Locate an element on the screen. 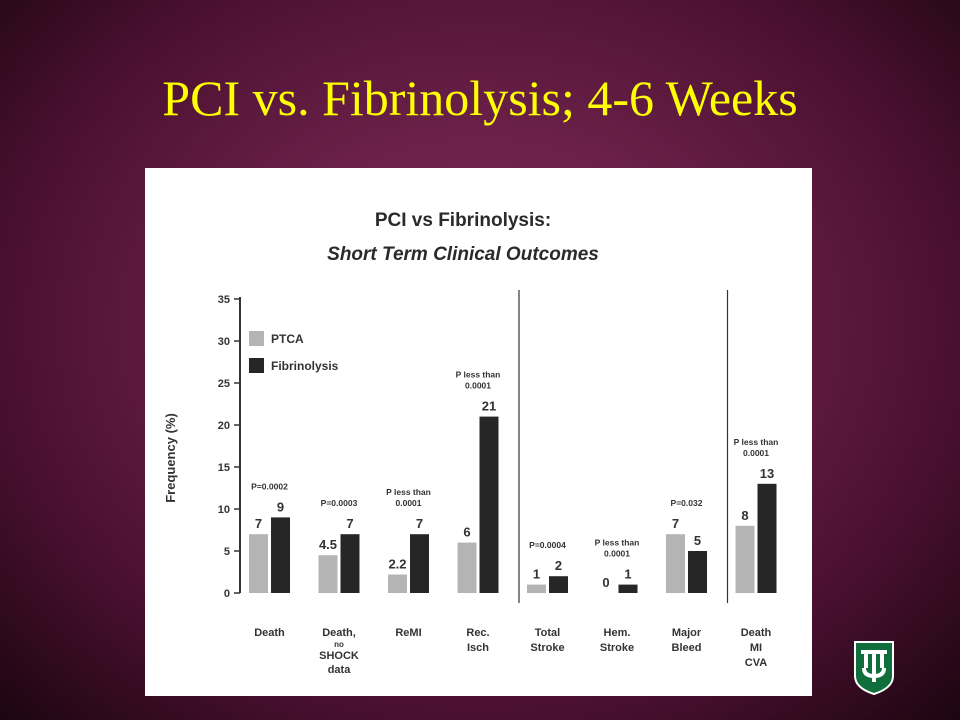 The height and width of the screenshot is (720, 960). y-tick-label: 30 is located at coordinates (224, 342).